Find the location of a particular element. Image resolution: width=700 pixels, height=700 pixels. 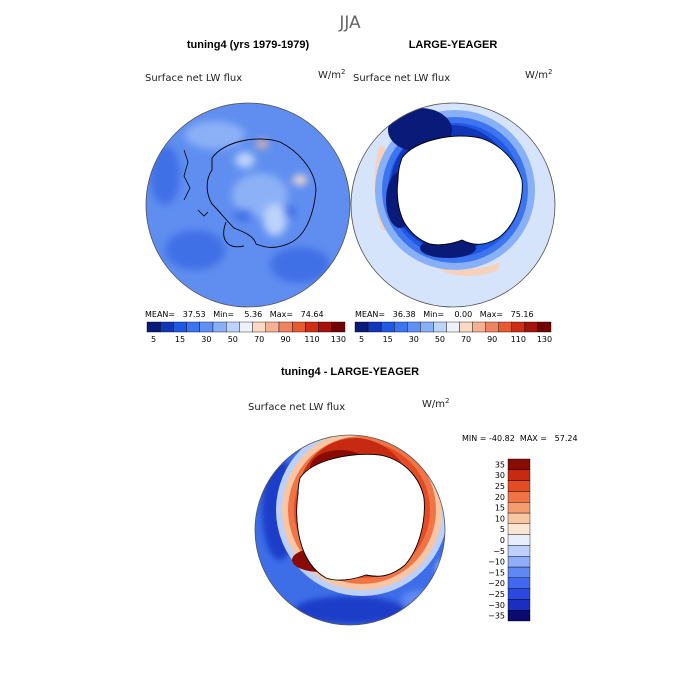

panel-right-variable: Surface net LW flux is located at coordinates (401, 78).